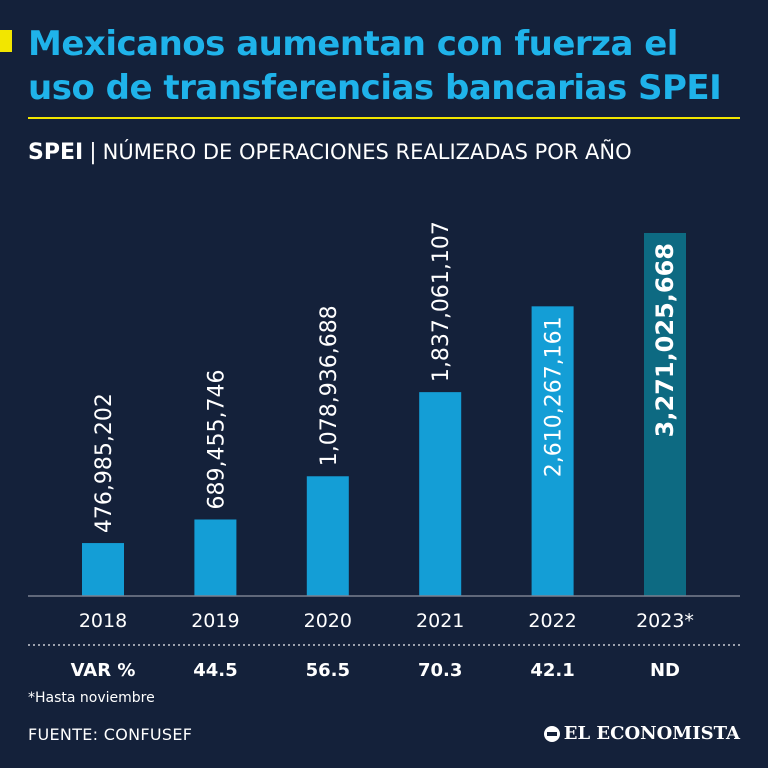 This screenshot has height=768, width=768. I want to click on bar-value-label: 1,078,936,688, so click(329, 385).